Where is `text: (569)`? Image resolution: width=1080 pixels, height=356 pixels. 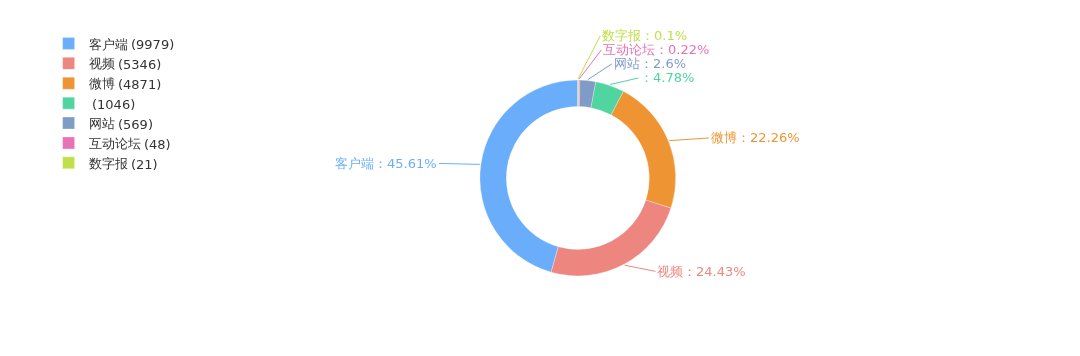 text: (569) is located at coordinates (135, 124).